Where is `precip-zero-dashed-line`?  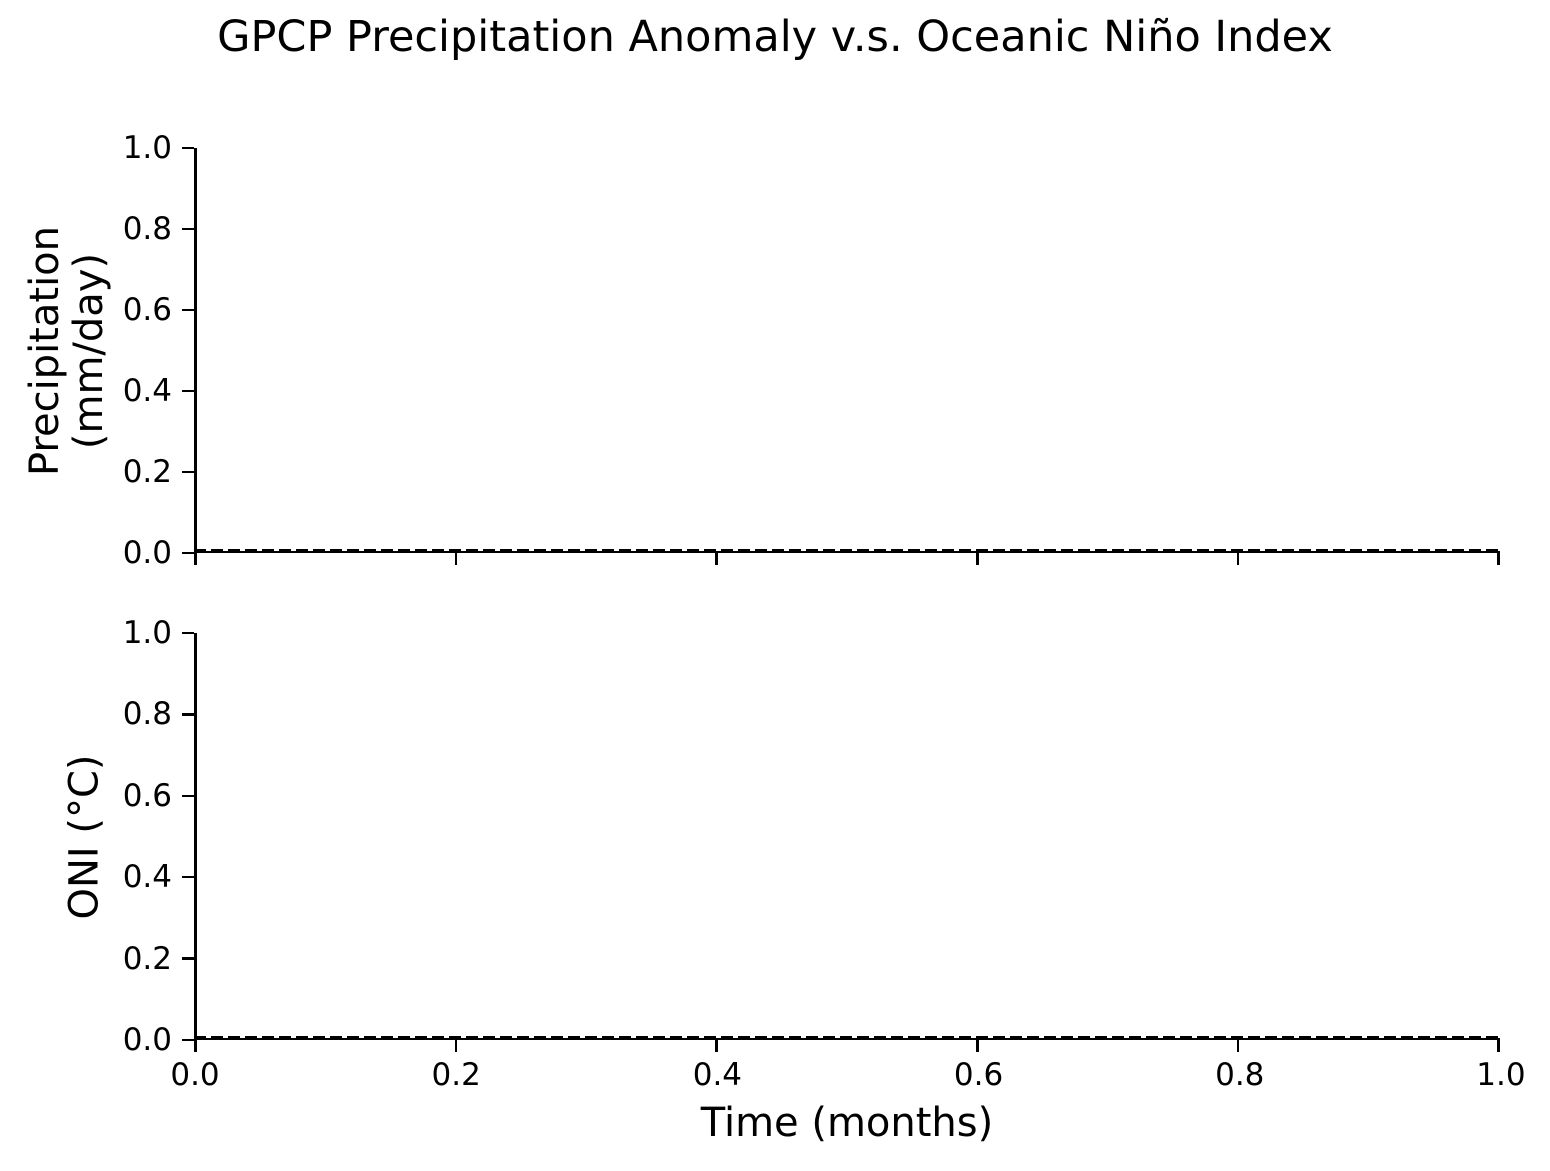 precip-zero-dashed-line is located at coordinates (847, 549).